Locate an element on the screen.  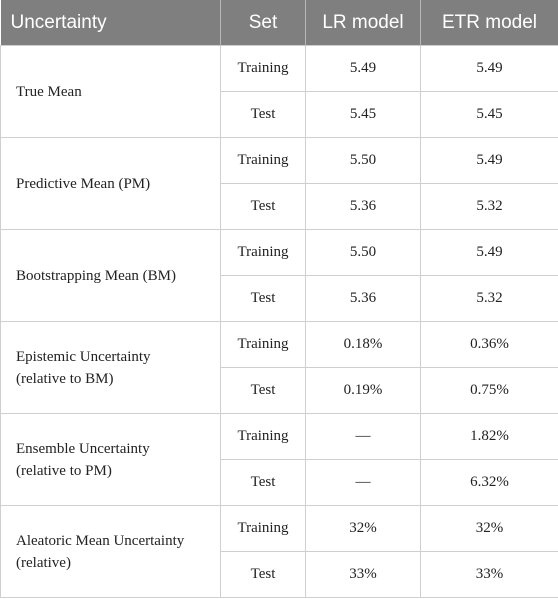
label-line: Predictive Mean (PM) is located at coordinates (83, 183).